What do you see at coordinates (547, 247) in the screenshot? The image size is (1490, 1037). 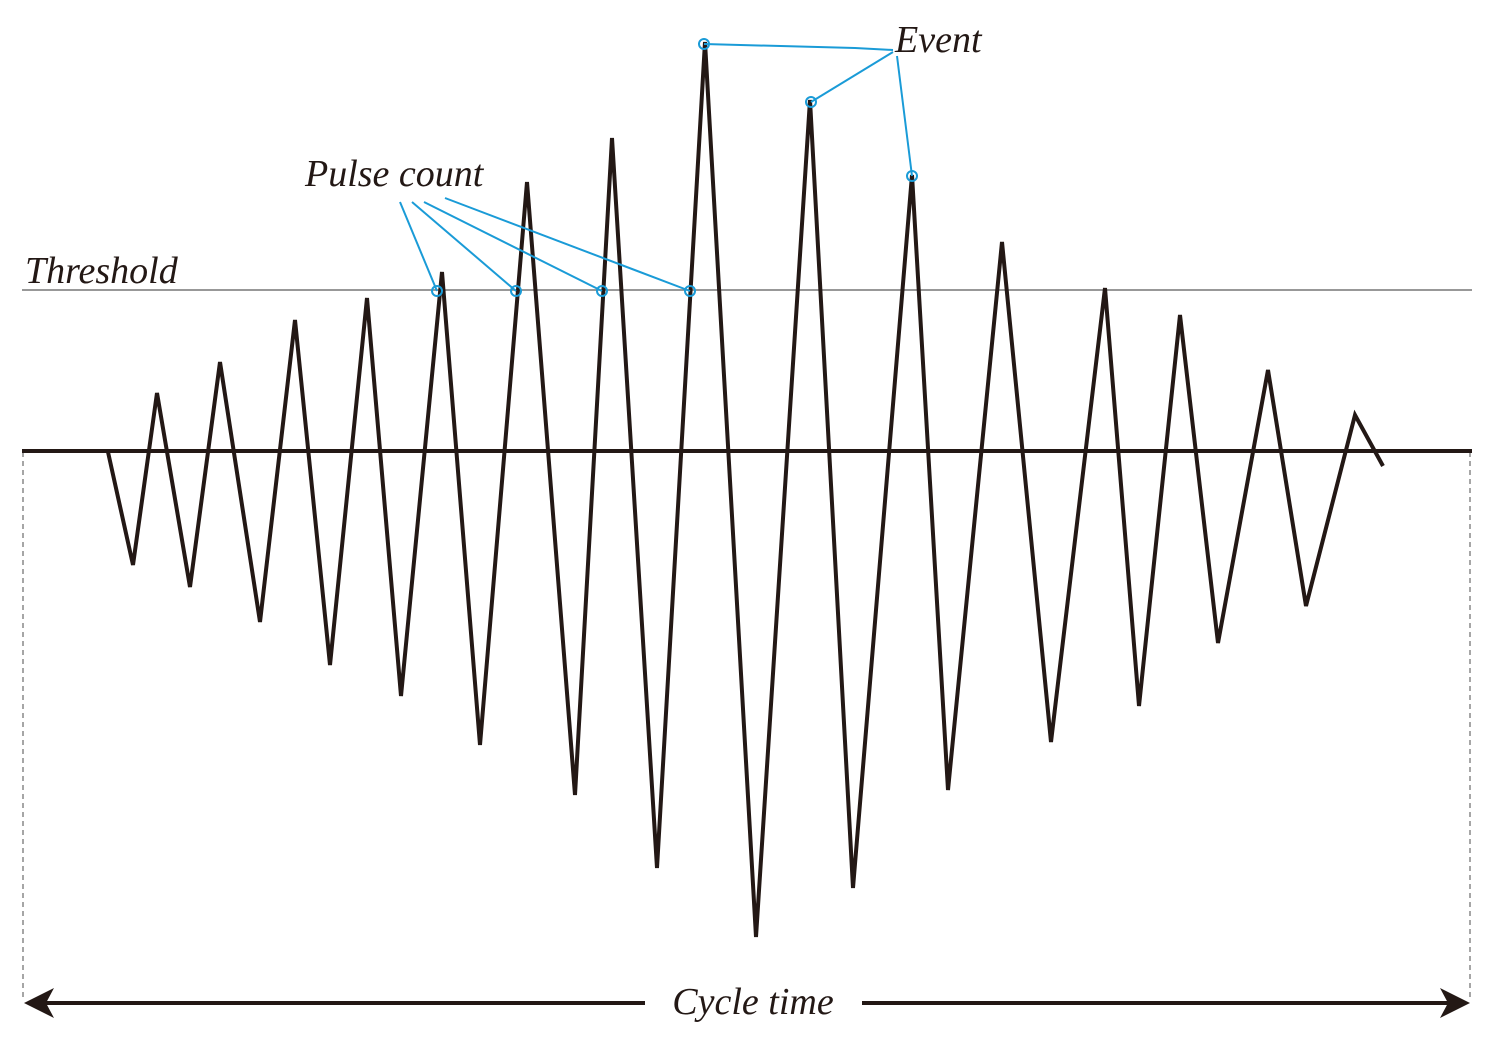 I see `pulse-count-leaders` at bounding box center [547, 247].